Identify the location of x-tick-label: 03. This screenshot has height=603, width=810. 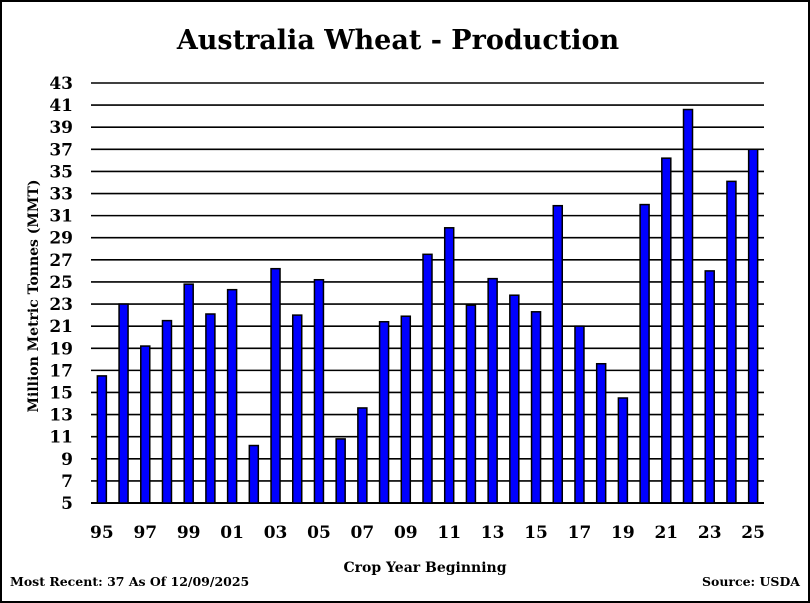
(276, 533).